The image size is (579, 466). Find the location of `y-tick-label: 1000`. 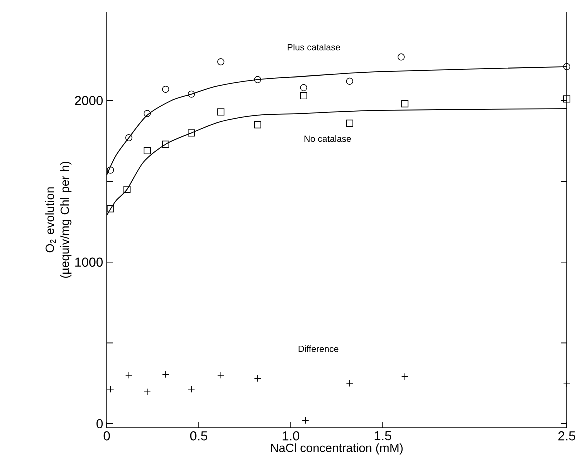

y-tick-label: 1000 is located at coordinates (89, 262).